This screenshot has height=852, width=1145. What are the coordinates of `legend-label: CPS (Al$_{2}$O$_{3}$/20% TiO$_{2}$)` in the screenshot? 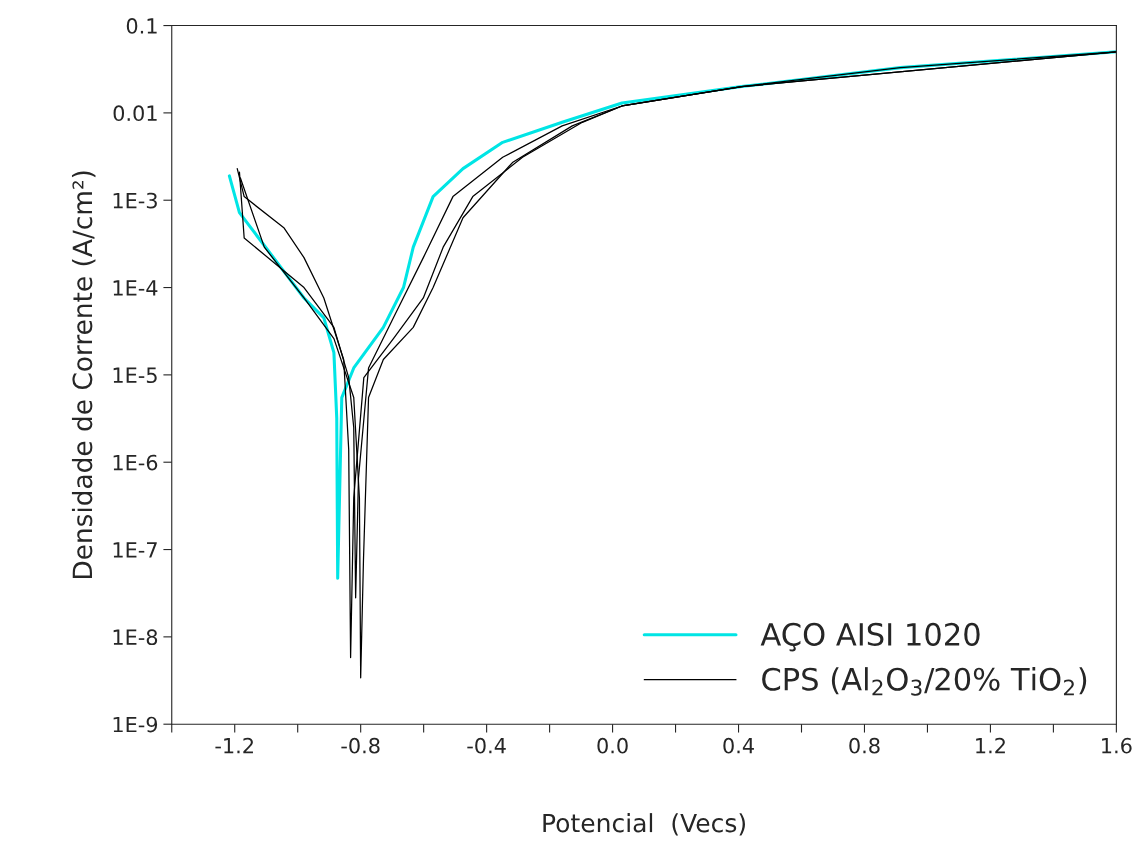 It's located at (924, 681).